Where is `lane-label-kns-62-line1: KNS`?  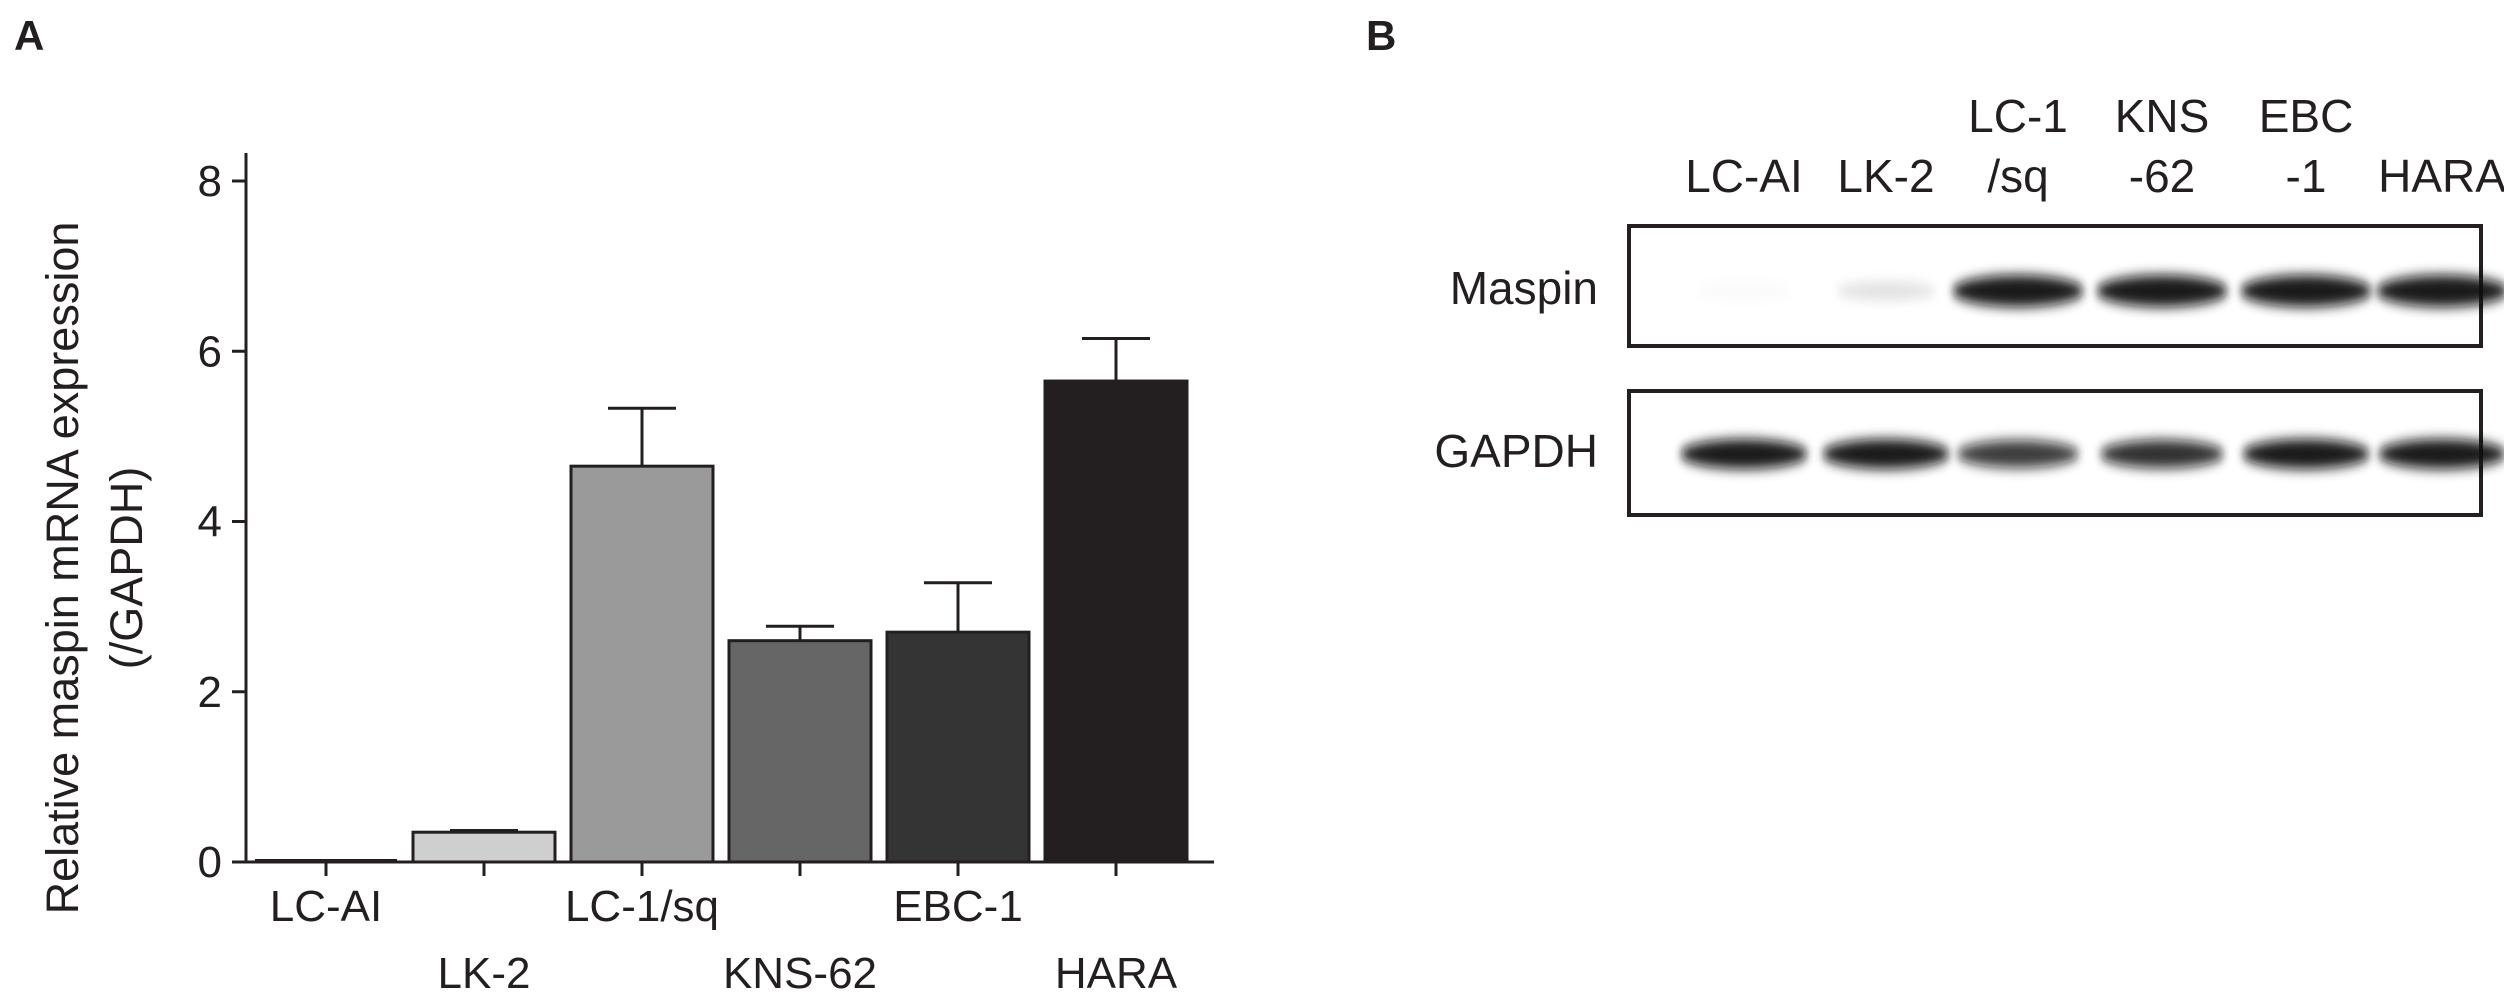
lane-label-kns-62-line1: KNS is located at coordinates (2162, 116).